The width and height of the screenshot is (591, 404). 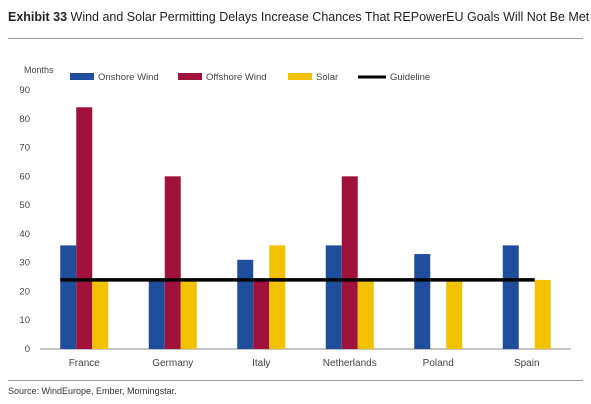 I want to click on x-tick-label: Germany, so click(x=172, y=363).